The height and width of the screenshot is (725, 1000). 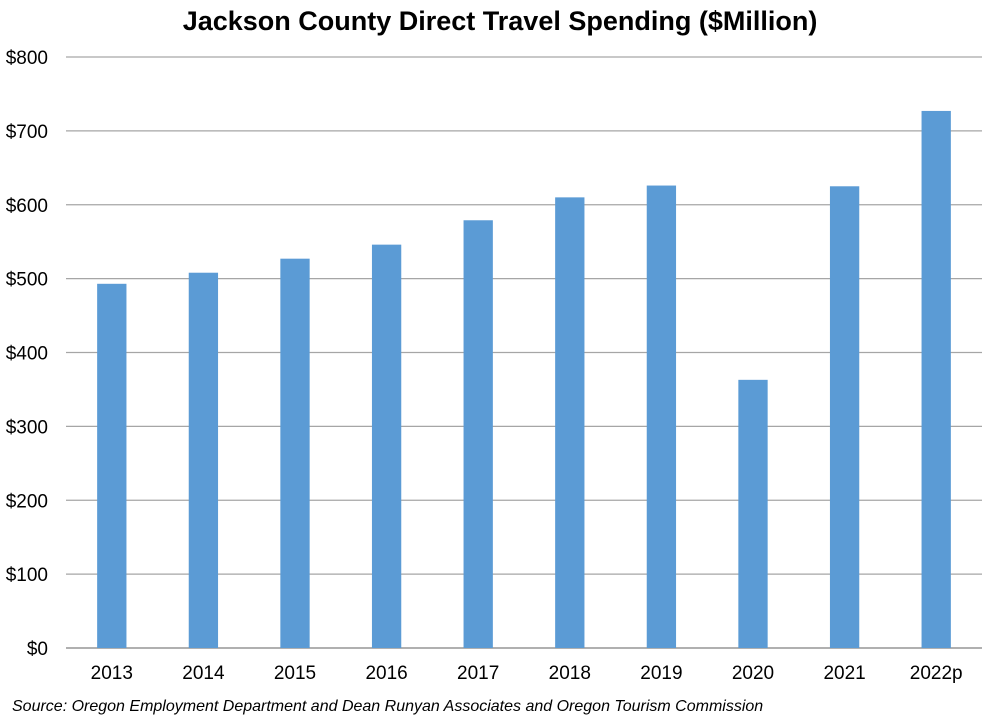 I want to click on y-axis-ticks: $0 $100 $200 $300 $400 $500 $600 $700 $800, so click(x=27, y=354).